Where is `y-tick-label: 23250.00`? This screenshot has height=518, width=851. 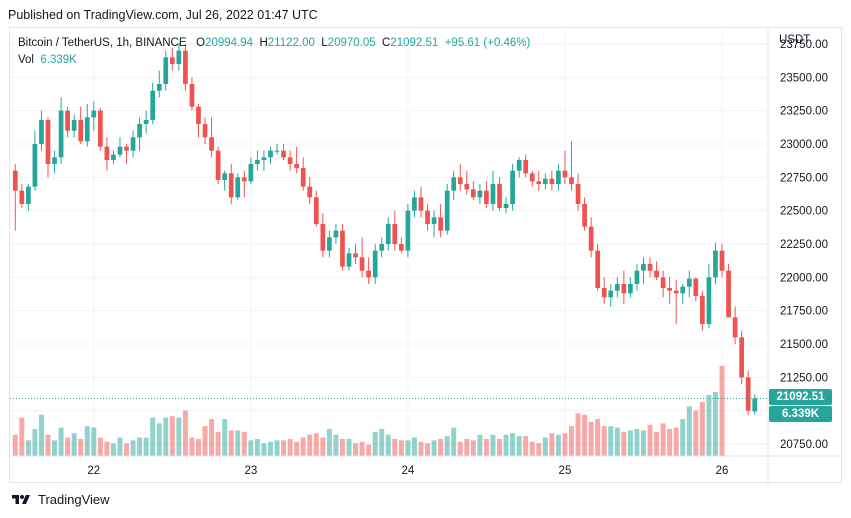 y-tick-label: 23250.00 is located at coordinates (804, 112).